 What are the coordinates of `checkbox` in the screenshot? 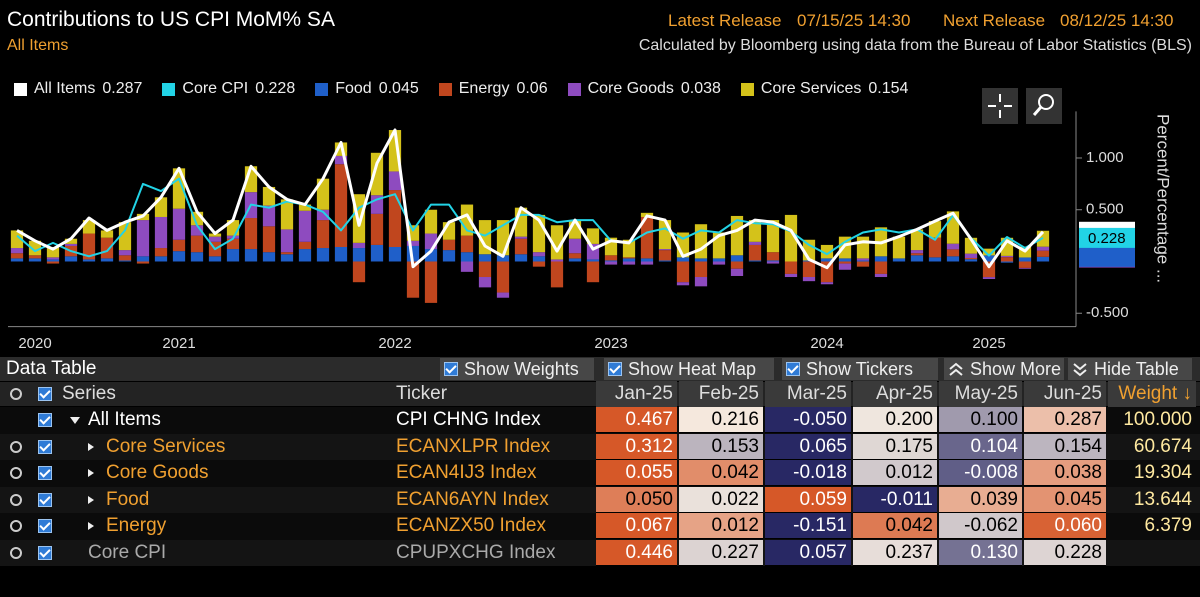 It's located at (451, 369).